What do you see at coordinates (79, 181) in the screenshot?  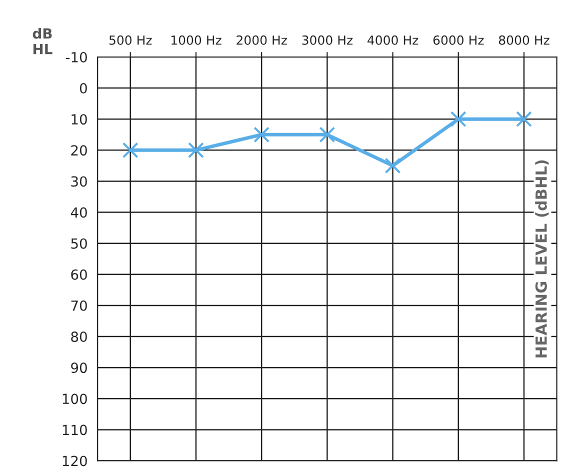 I see `y-tick-label: 30` at bounding box center [79, 181].